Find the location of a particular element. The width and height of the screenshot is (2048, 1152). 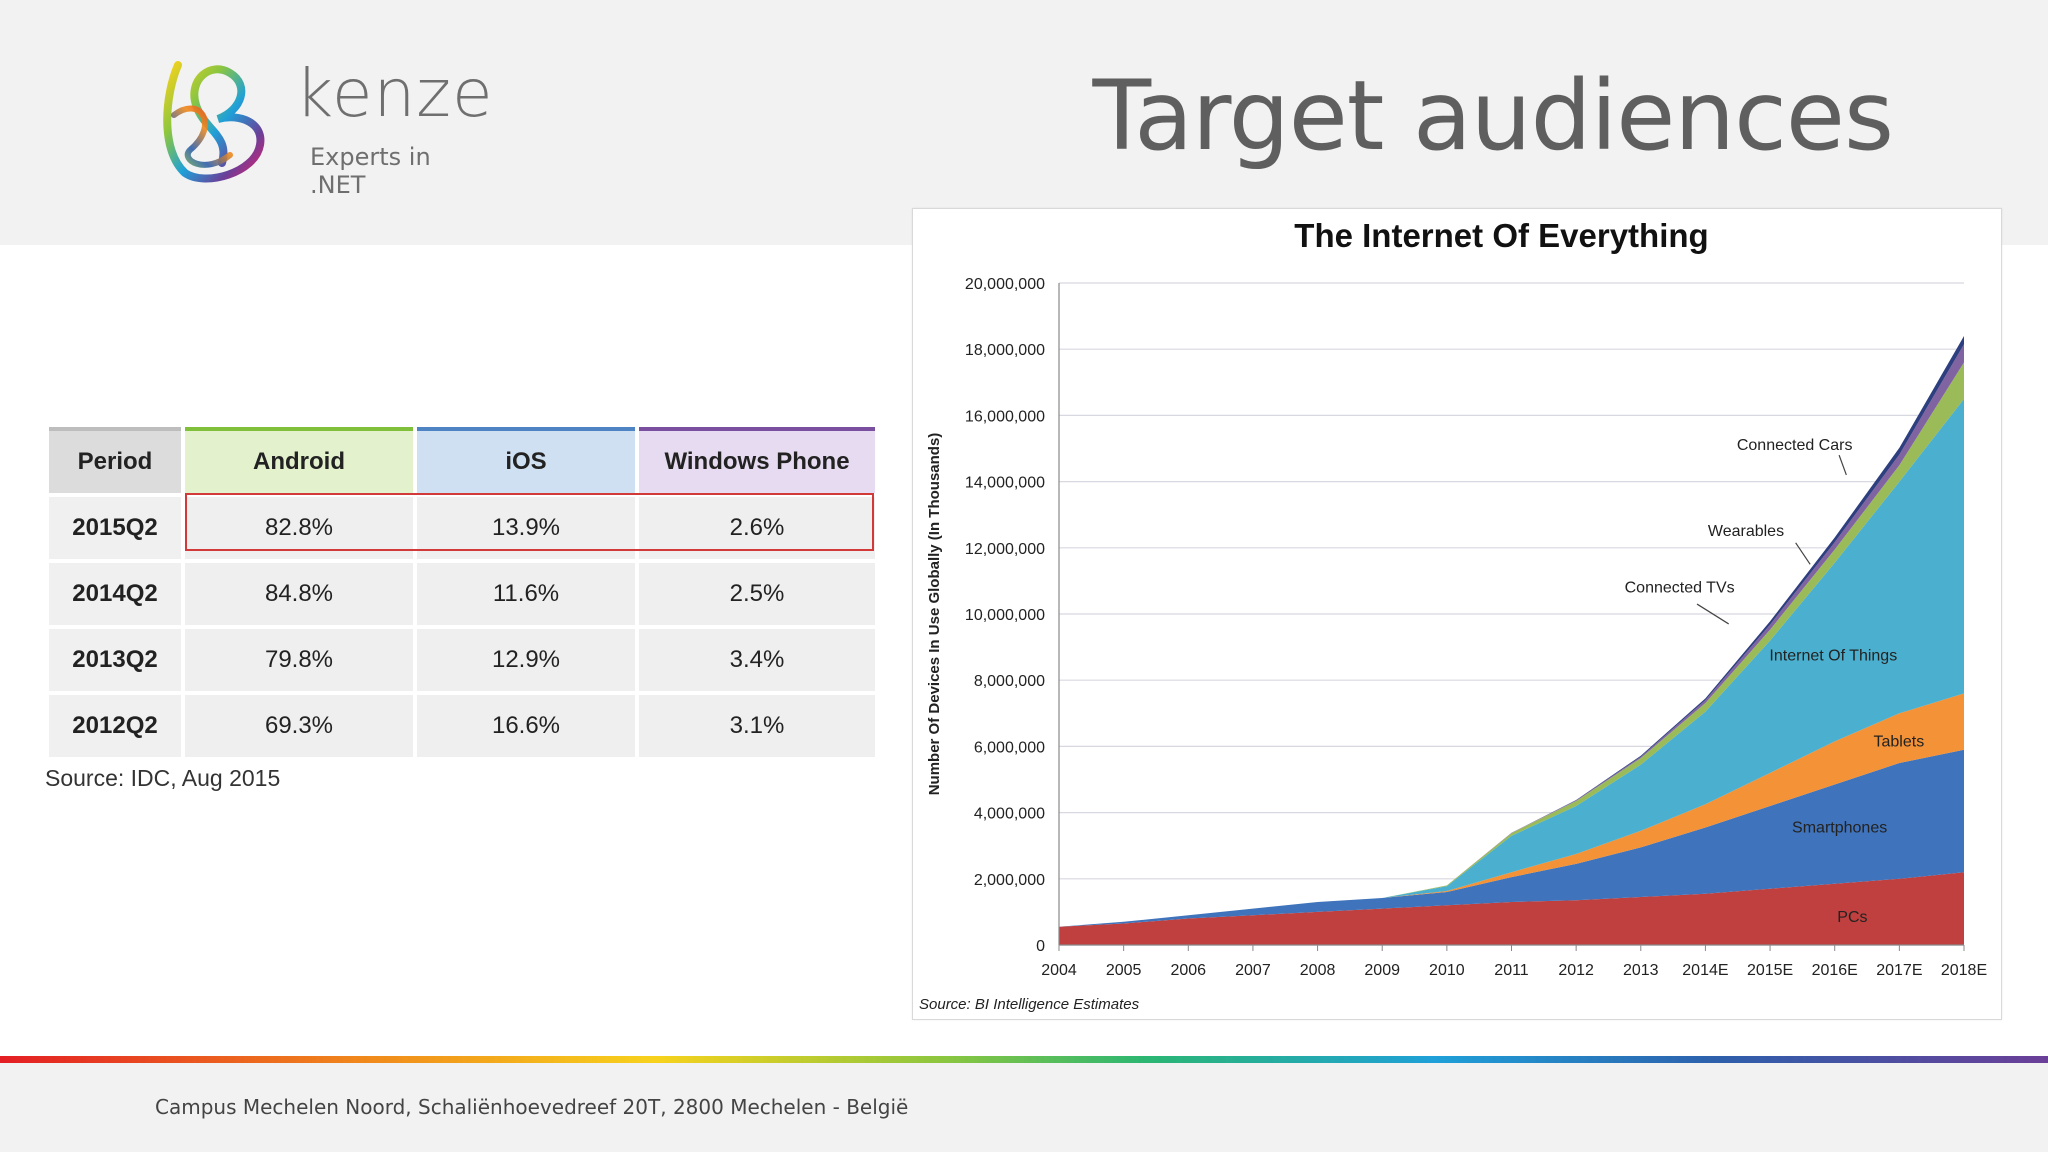

x-tick-label: 2010 is located at coordinates (1447, 970).